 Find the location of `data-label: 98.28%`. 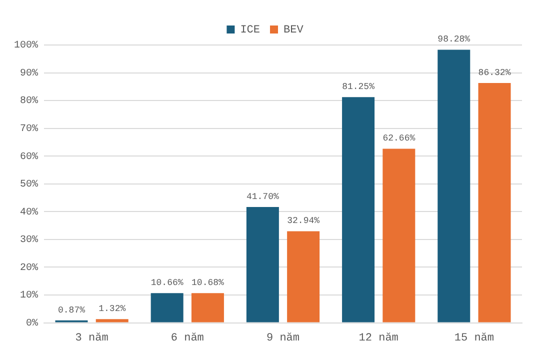

data-label: 98.28% is located at coordinates (454, 39).